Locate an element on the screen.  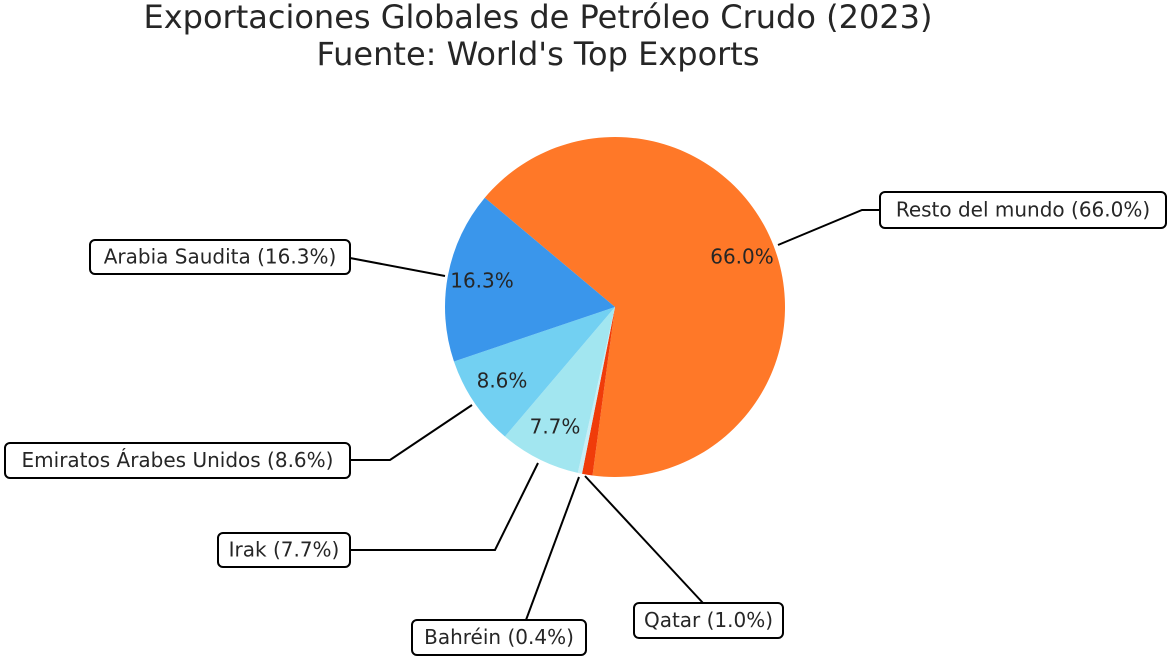
leader-line-bahrein is located at coordinates (552, 548).